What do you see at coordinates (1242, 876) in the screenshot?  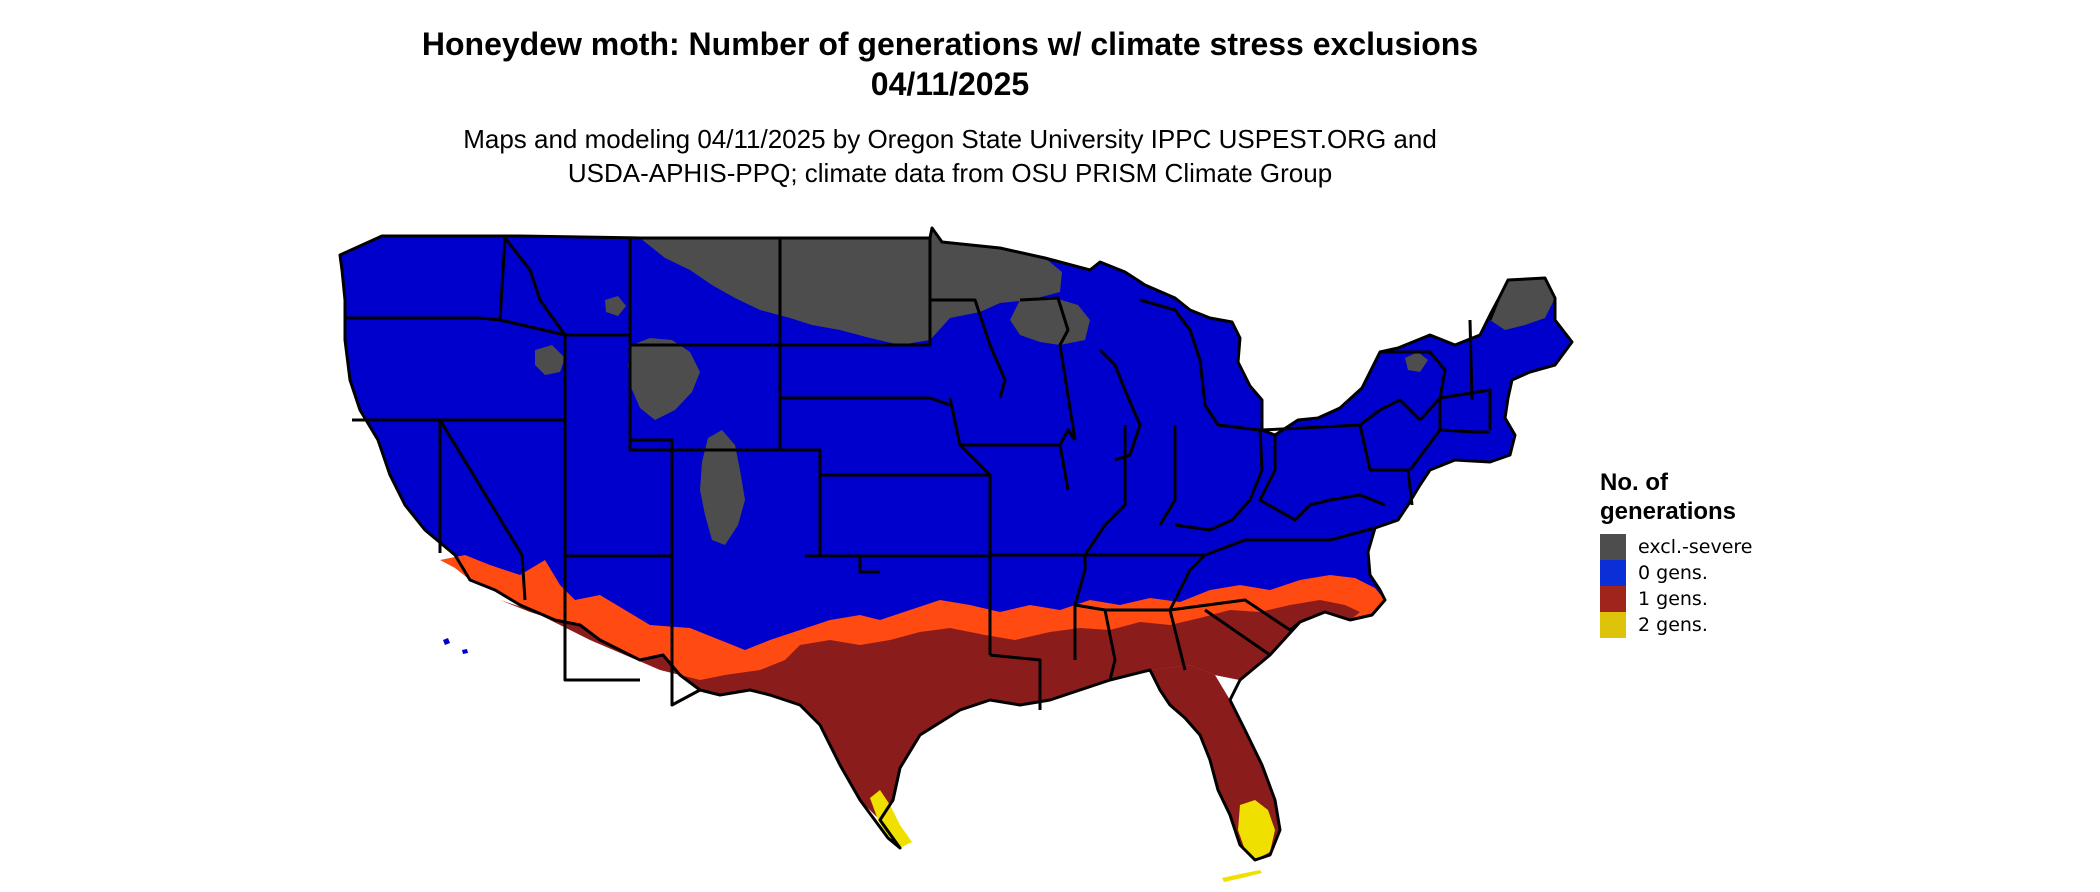 I see `map-keys` at bounding box center [1242, 876].